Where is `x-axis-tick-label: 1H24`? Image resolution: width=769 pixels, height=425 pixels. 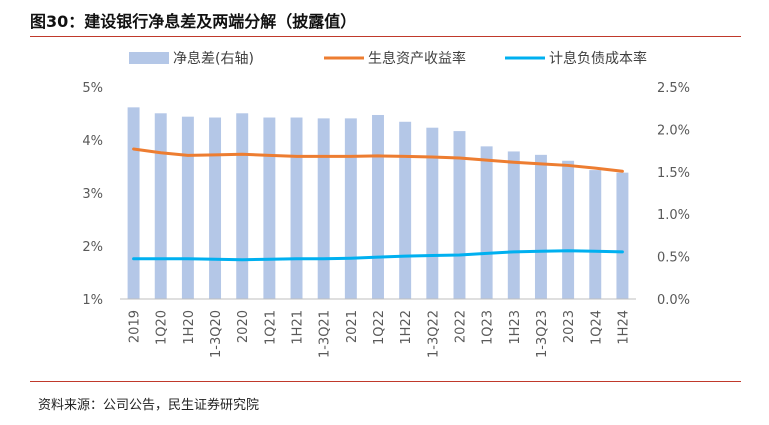
x-axis-tick-label: 1H24 is located at coordinates (623, 327).